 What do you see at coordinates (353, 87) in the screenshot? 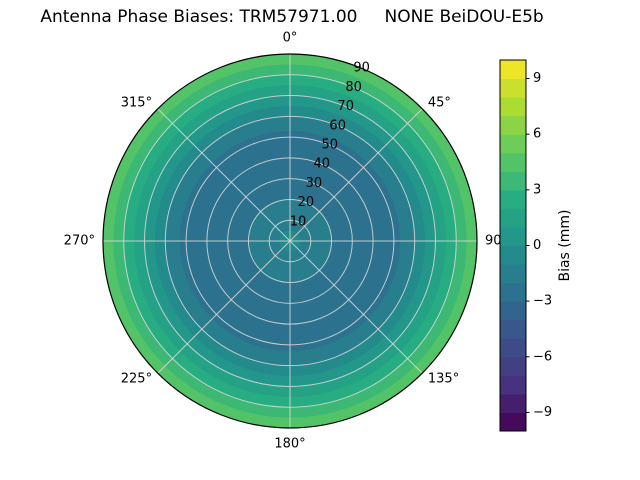
I see `radial-tick-label: 80` at bounding box center [353, 87].